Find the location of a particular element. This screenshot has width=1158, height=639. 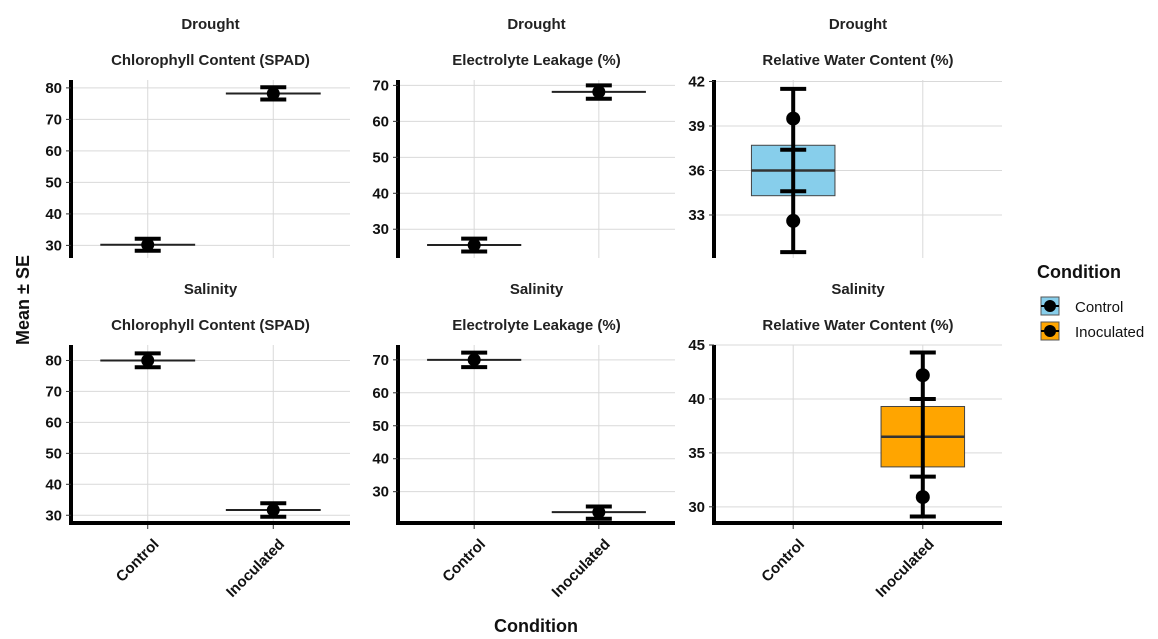

panel-4-ytick-30: 30 is located at coordinates (53, 515).